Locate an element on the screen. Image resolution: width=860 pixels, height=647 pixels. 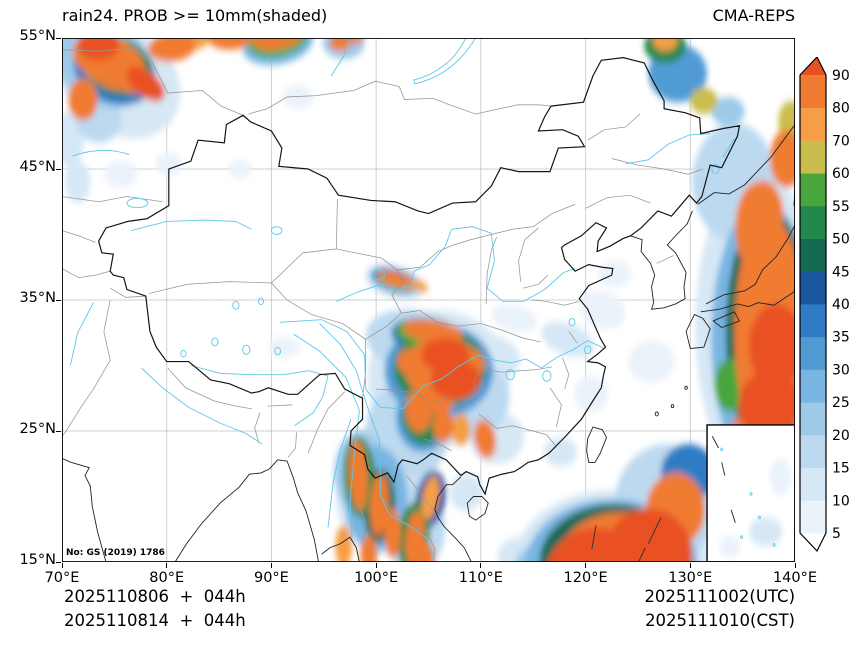
x-tick-label: 70°E is located at coordinates (62, 578).